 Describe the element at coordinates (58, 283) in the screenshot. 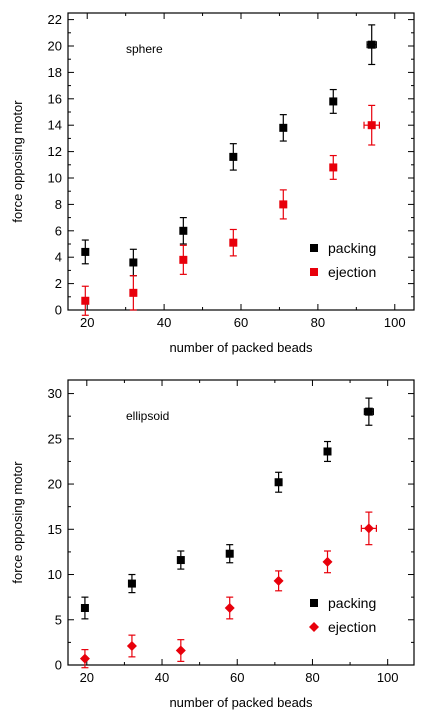

I see `y-tick-label: 2` at that location.